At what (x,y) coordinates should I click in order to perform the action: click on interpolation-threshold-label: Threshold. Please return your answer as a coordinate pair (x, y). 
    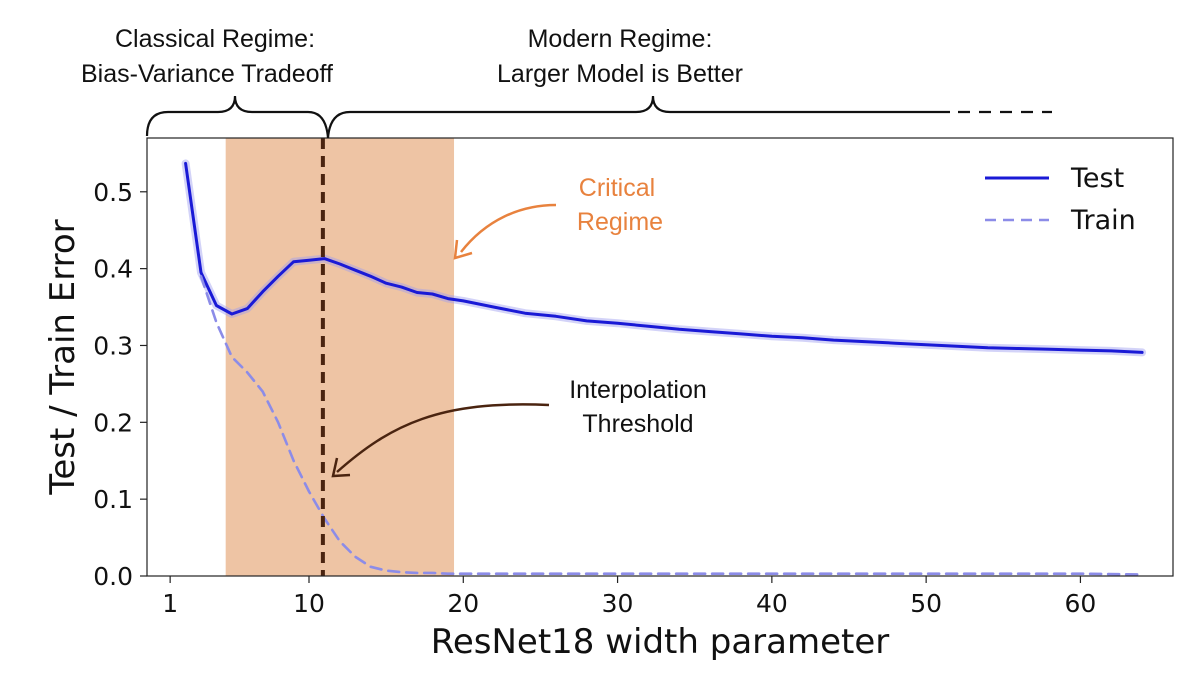
    Looking at the image, I should click on (637, 424).